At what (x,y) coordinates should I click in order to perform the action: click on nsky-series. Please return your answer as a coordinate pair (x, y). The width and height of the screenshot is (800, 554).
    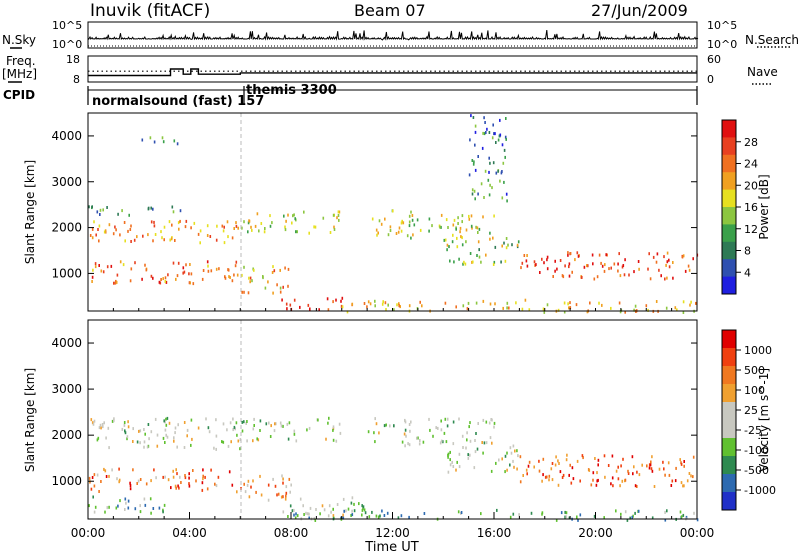
    Looking at the image, I should click on (393, 38).